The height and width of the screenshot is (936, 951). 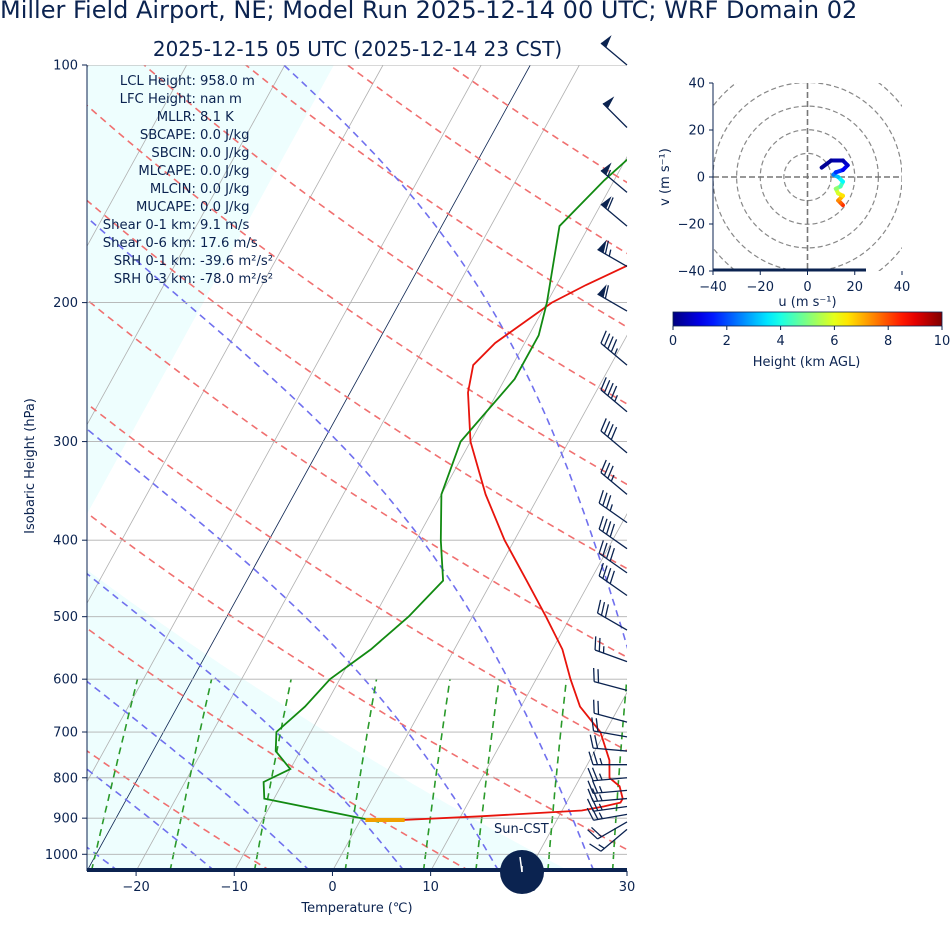 What do you see at coordinates (166, 207) in the screenshot?
I see `index-name: MUCAPE:` at bounding box center [166, 207].